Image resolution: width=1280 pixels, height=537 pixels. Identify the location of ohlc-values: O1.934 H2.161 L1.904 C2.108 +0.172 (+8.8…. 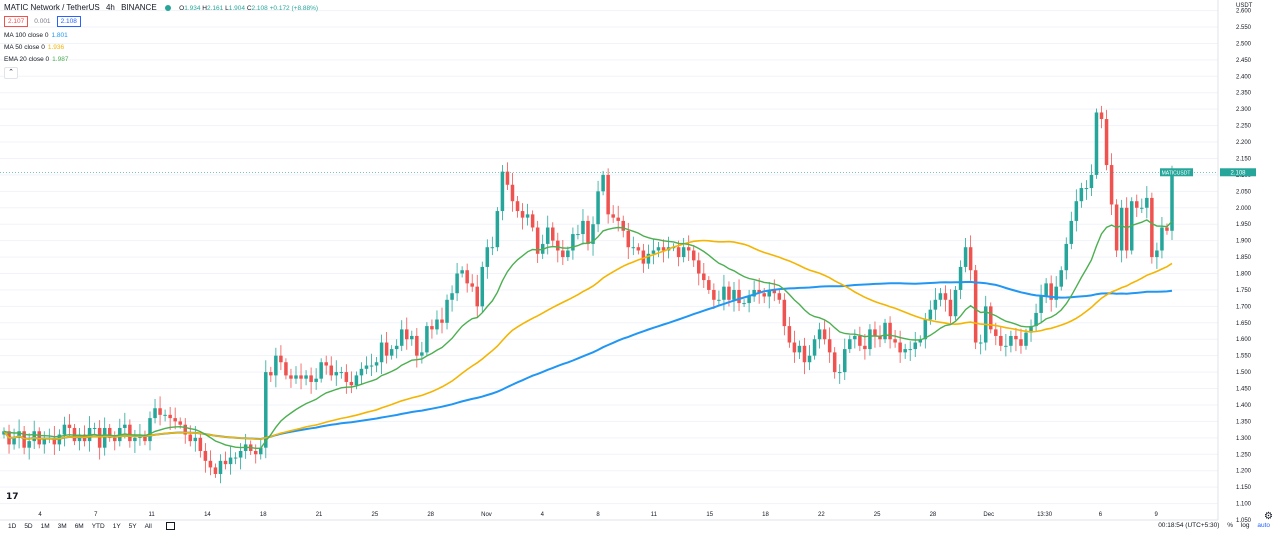
(248, 8).